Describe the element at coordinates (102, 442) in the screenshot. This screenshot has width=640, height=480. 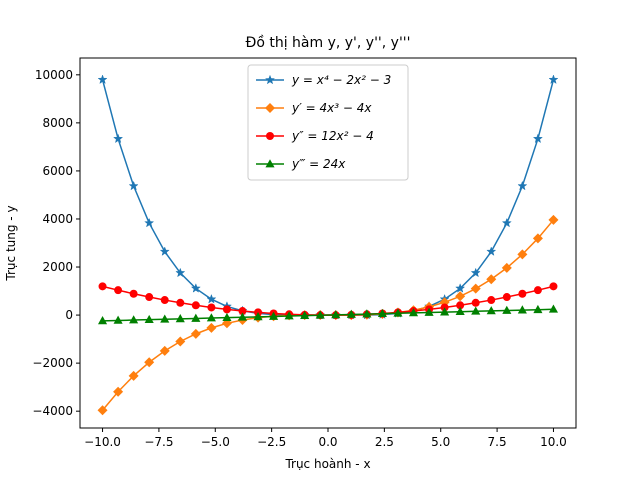
I see `x-tick-label-0: −10.0` at that location.